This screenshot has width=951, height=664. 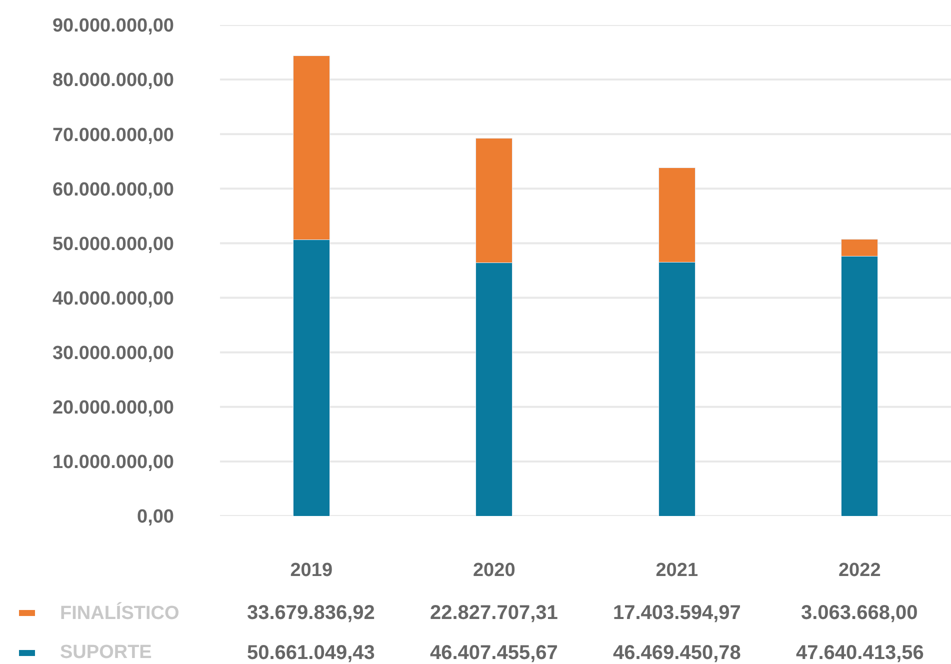 I want to click on data-label: 22.827.707,31, so click(x=494, y=613).